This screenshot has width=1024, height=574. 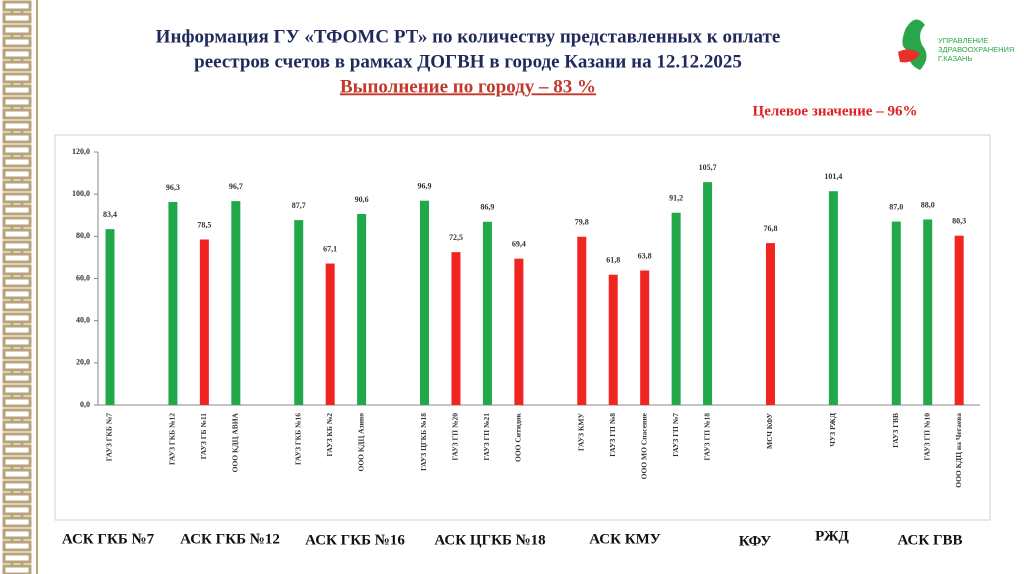 What do you see at coordinates (519, 244) in the screenshot?
I see `value-label: 69,4` at bounding box center [519, 244].